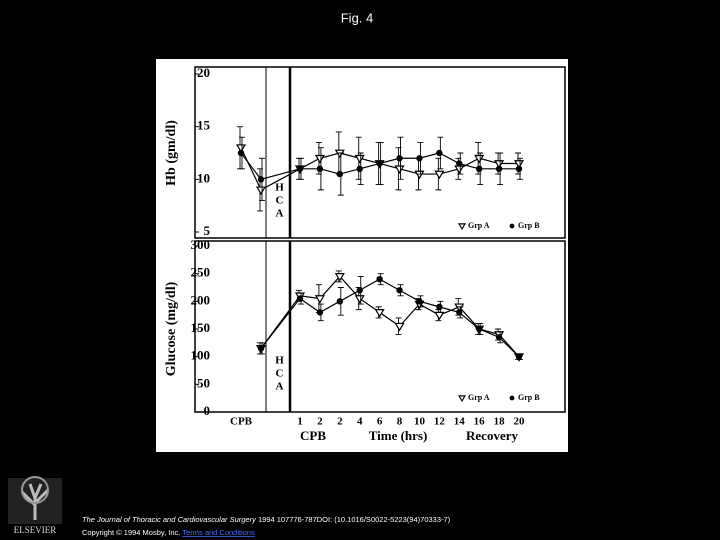 The height and width of the screenshot is (540, 720). What do you see at coordinates (201, 355) in the screenshot?
I see `y-tick-label: 100` at bounding box center [201, 355].